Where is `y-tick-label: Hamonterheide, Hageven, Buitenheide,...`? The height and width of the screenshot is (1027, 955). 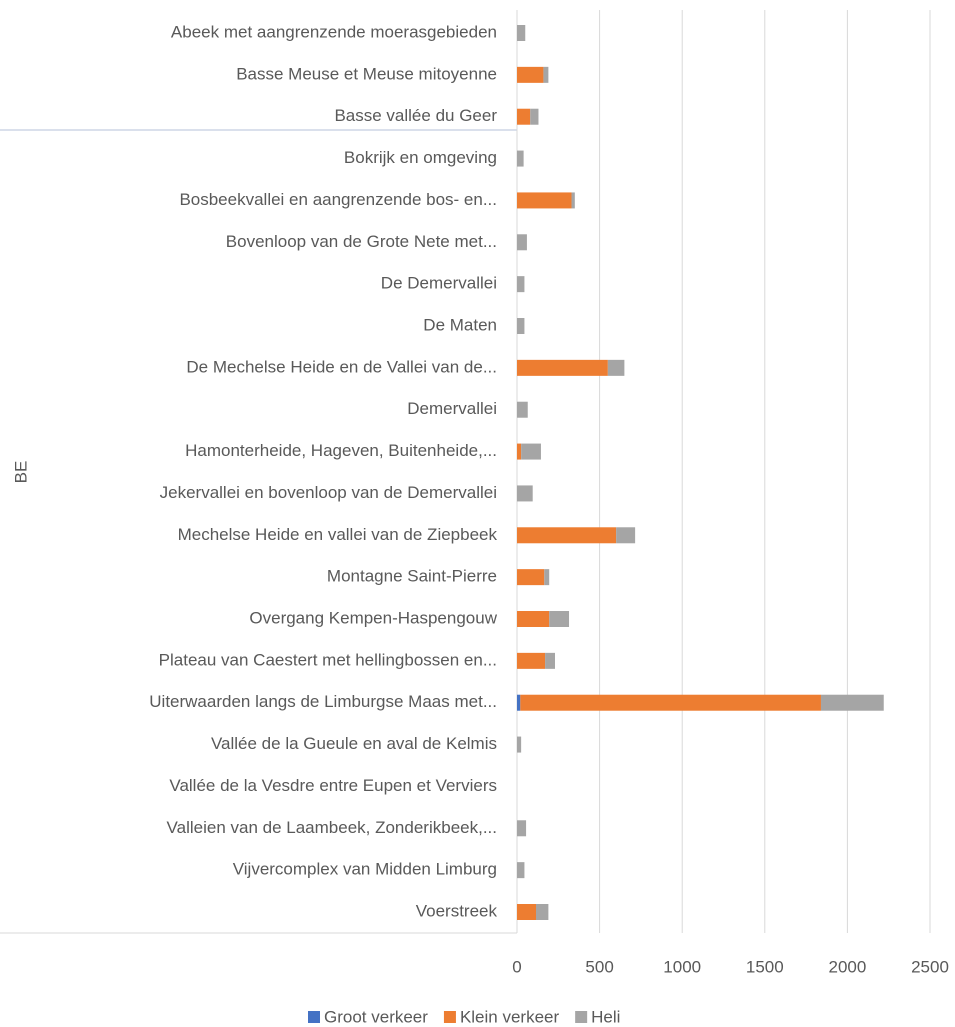
y-tick-label: Hamonterheide, Hageven, Buitenheide,... is located at coordinates (341, 450).